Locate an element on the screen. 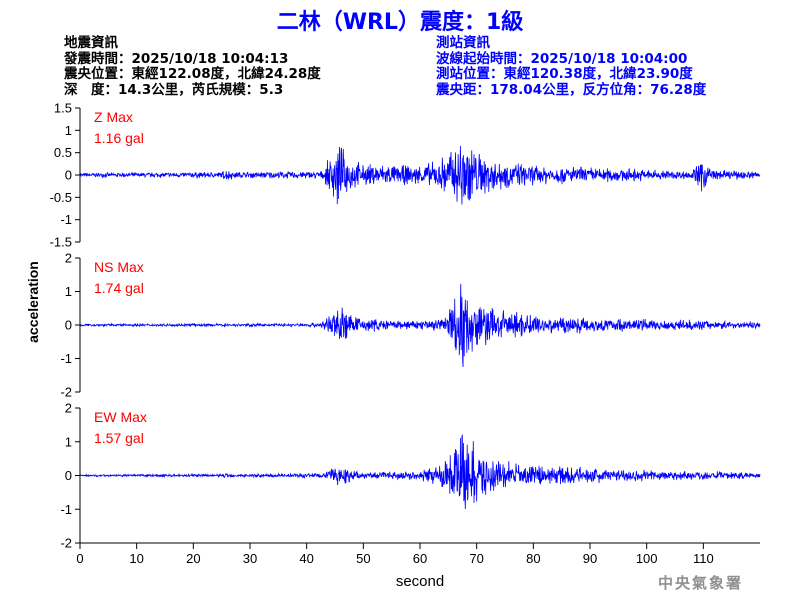 The width and height of the screenshot is (800, 600). chart-title: 二林（WRL）震度：1級 is located at coordinates (400, 22).